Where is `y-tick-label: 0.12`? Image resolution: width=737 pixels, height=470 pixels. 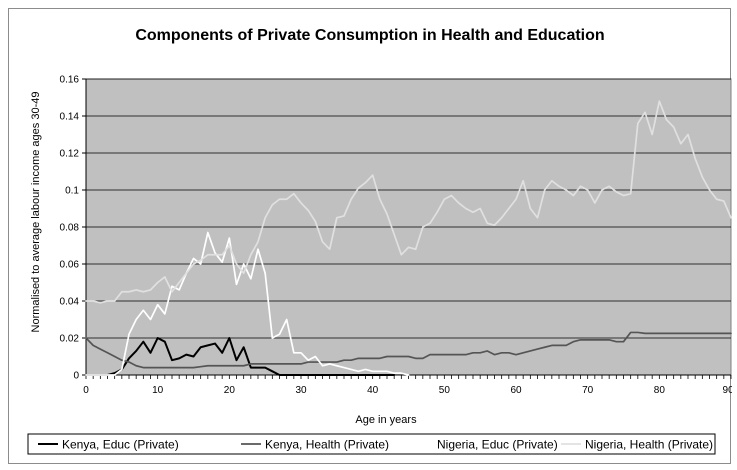
y-tick-label: 0.12 is located at coordinates (70, 154).